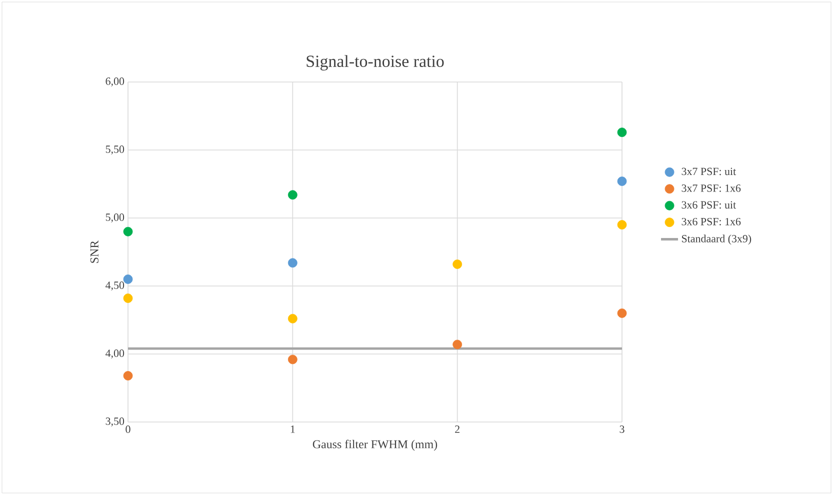 This screenshot has width=833, height=495. Describe the element at coordinates (115, 82) in the screenshot. I see `y-tick-label: 6,00` at that location.